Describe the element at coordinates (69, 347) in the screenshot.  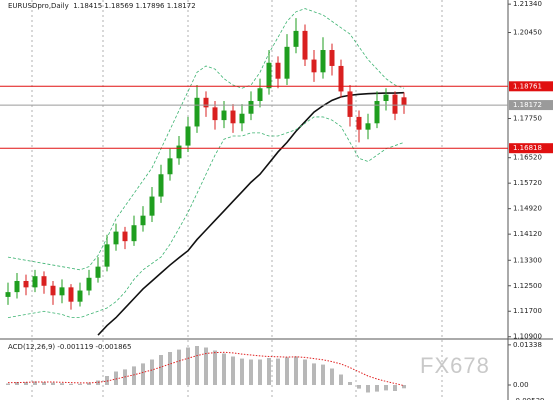
I see `indicator-title: ACD(12,26,9) -0.001119 -0.001865` at that location.